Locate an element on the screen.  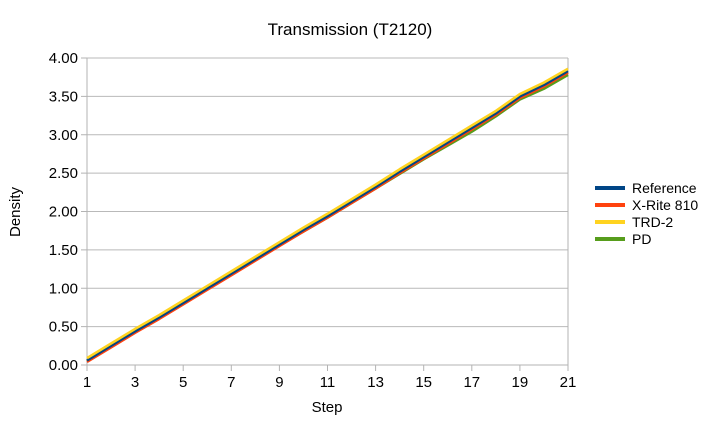
legend-label: PD is located at coordinates (642, 238).